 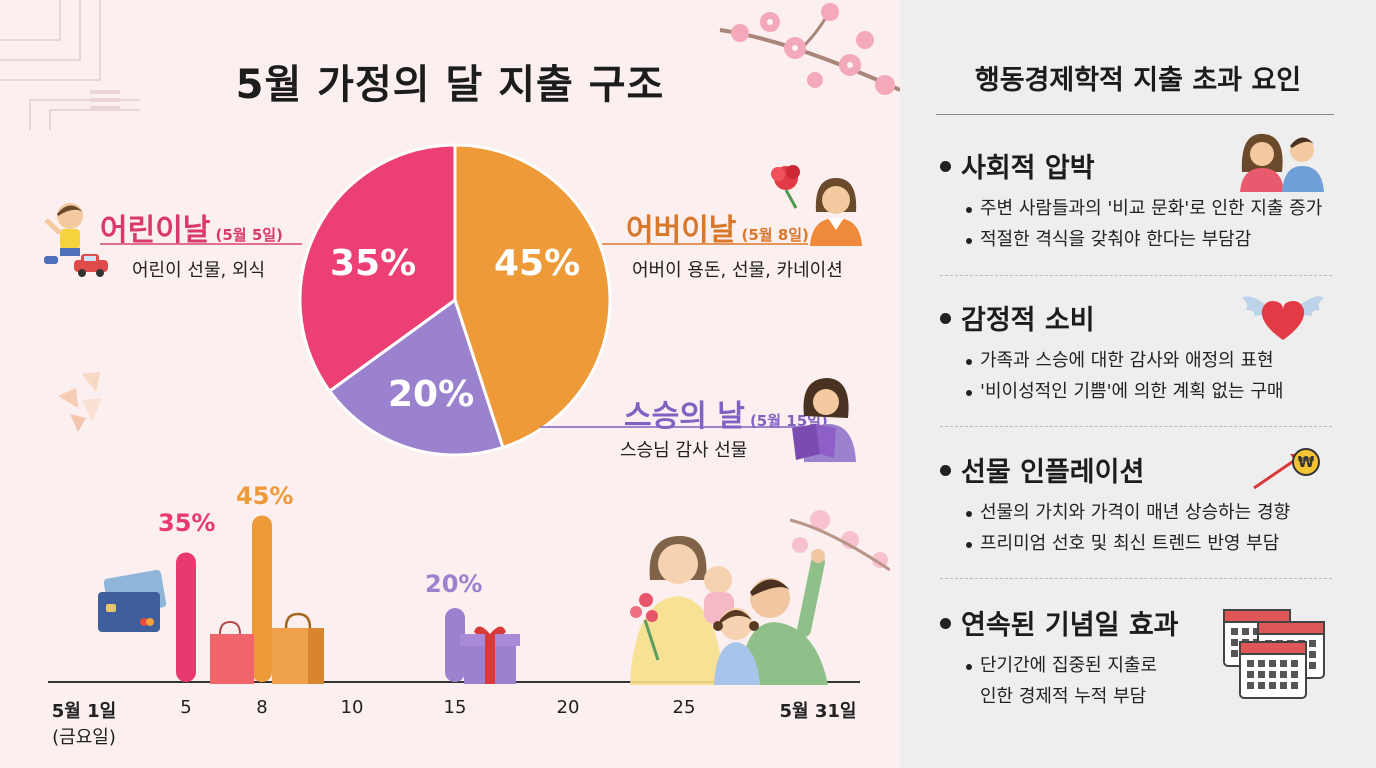 I want to click on teacher-day-desc: 스승님 감사 선물, so click(x=684, y=450).